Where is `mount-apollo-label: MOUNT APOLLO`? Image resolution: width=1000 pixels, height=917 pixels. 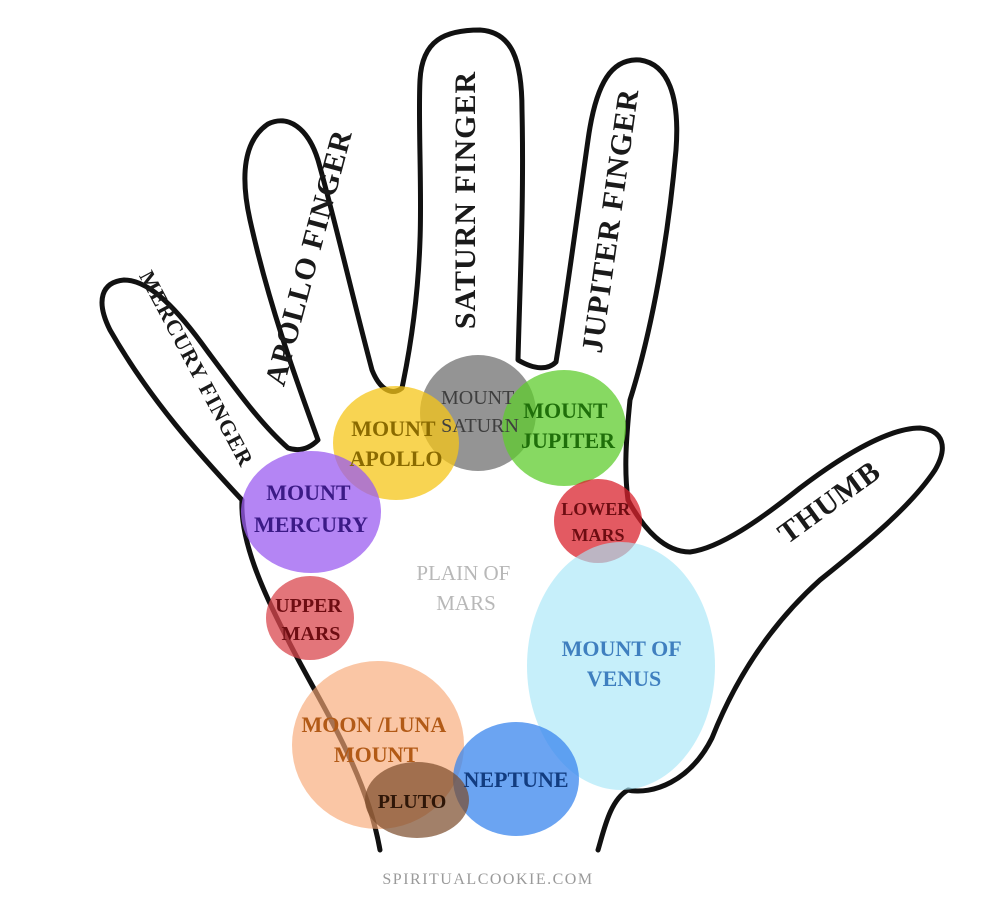
mount-apollo-label: MOUNT APOLLO is located at coordinates (396, 443).